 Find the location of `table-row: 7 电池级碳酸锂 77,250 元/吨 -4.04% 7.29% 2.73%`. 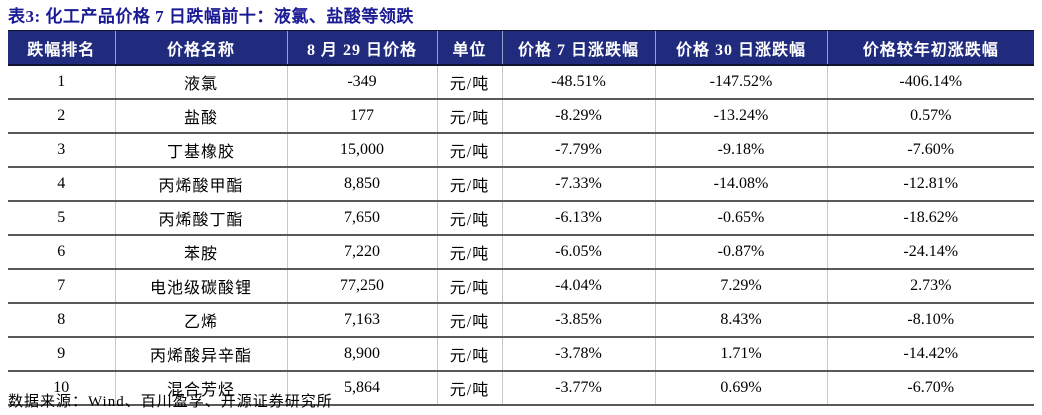

table-row: 7 电池级碳酸锂 77,250 元/吨 -4.04% 7.29% 2.73% is located at coordinates (521, 286).